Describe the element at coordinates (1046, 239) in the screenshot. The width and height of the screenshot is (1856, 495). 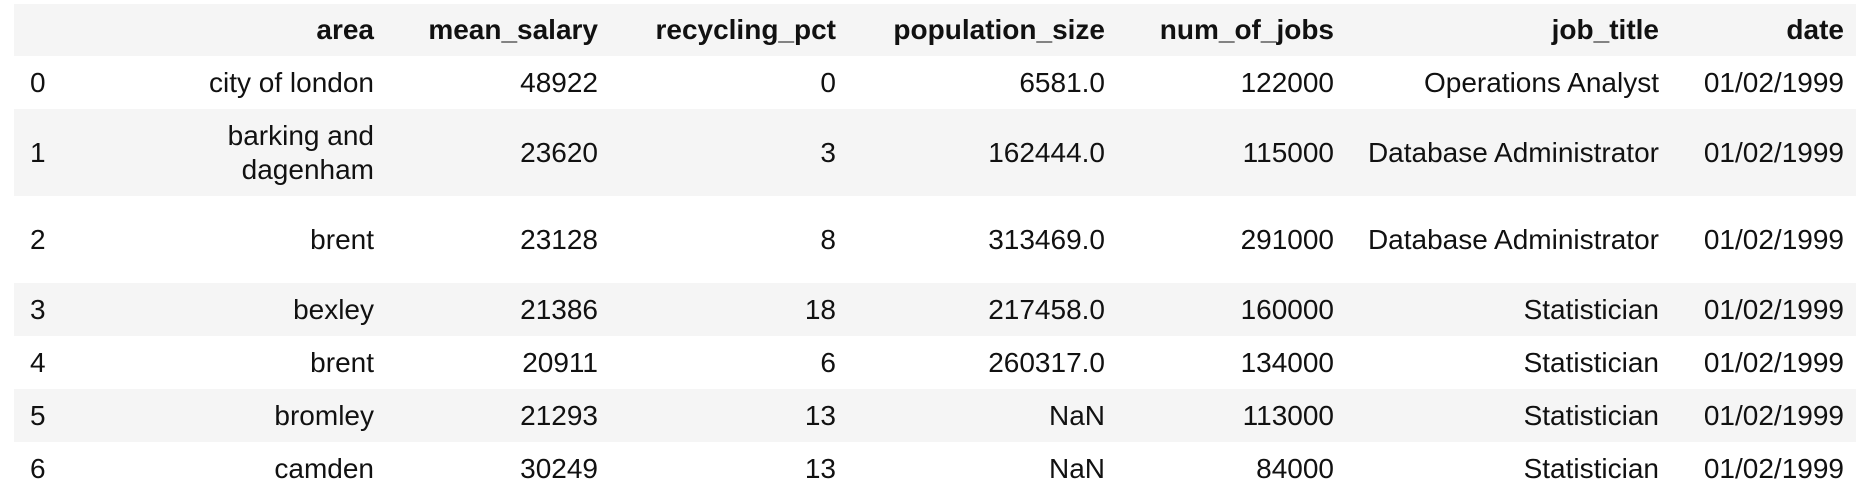
I see `cell-population-size: 313469.0` at that location.